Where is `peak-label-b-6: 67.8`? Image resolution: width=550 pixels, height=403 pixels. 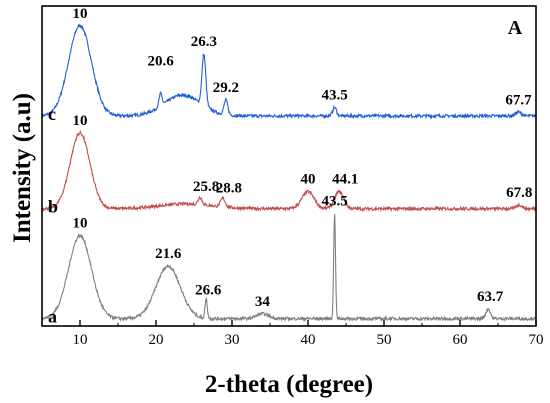 peak-label-b-6: 67.8 is located at coordinates (519, 193).